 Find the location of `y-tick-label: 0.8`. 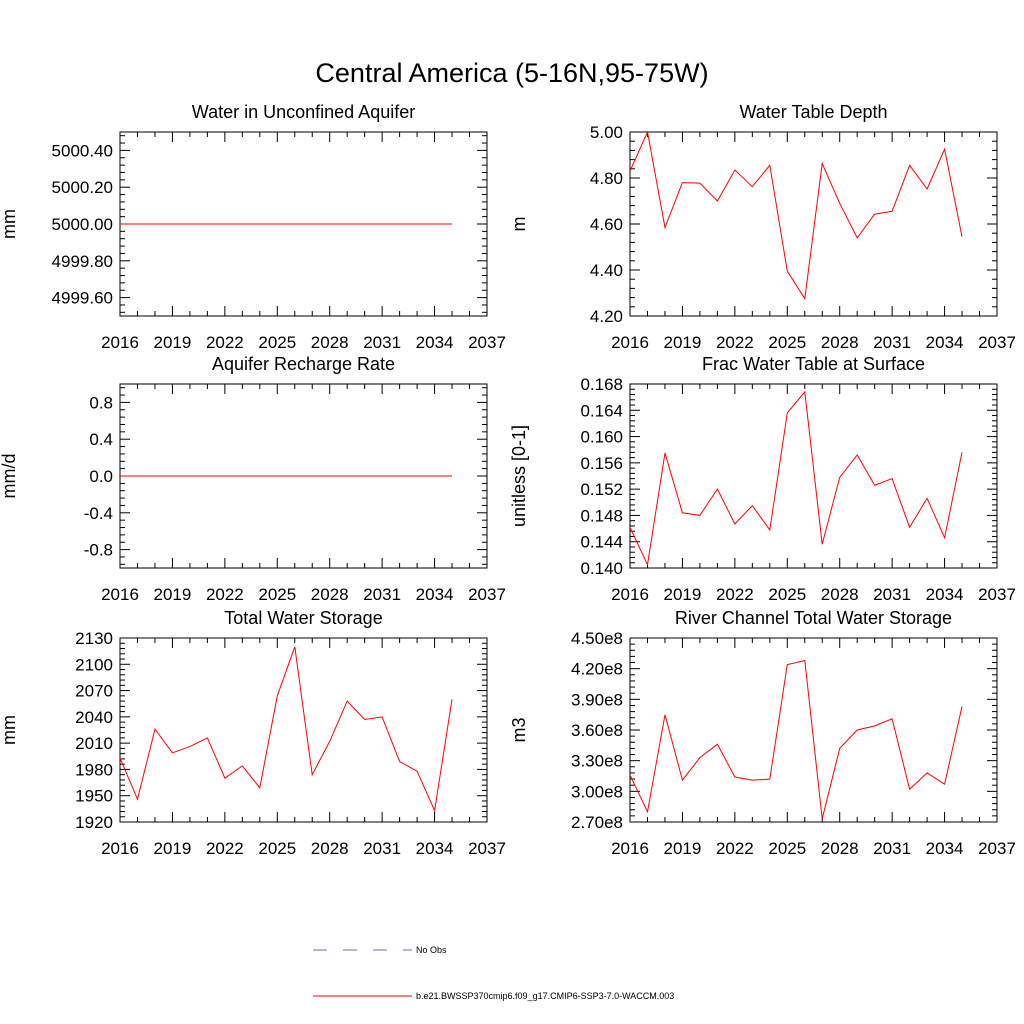

y-tick-label: 0.8 is located at coordinates (101, 402).